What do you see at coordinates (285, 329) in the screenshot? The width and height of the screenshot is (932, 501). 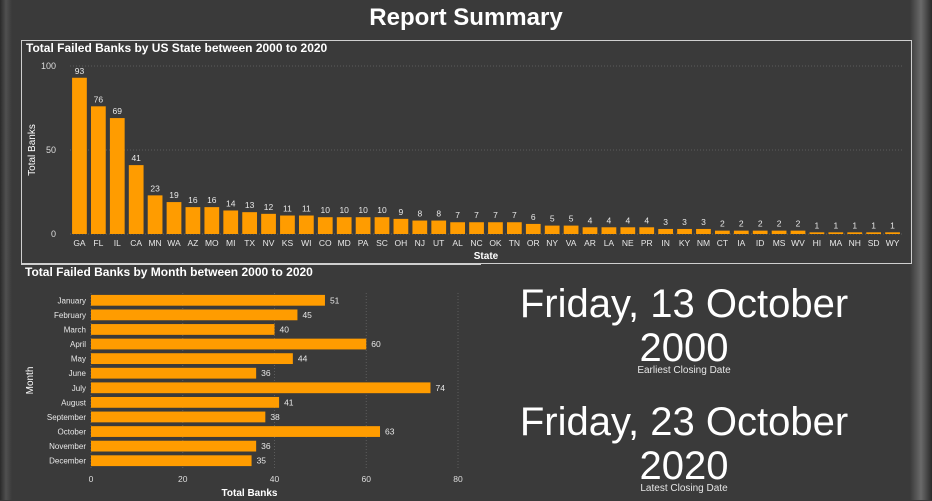 I see `month-value-label: 40` at bounding box center [285, 329].